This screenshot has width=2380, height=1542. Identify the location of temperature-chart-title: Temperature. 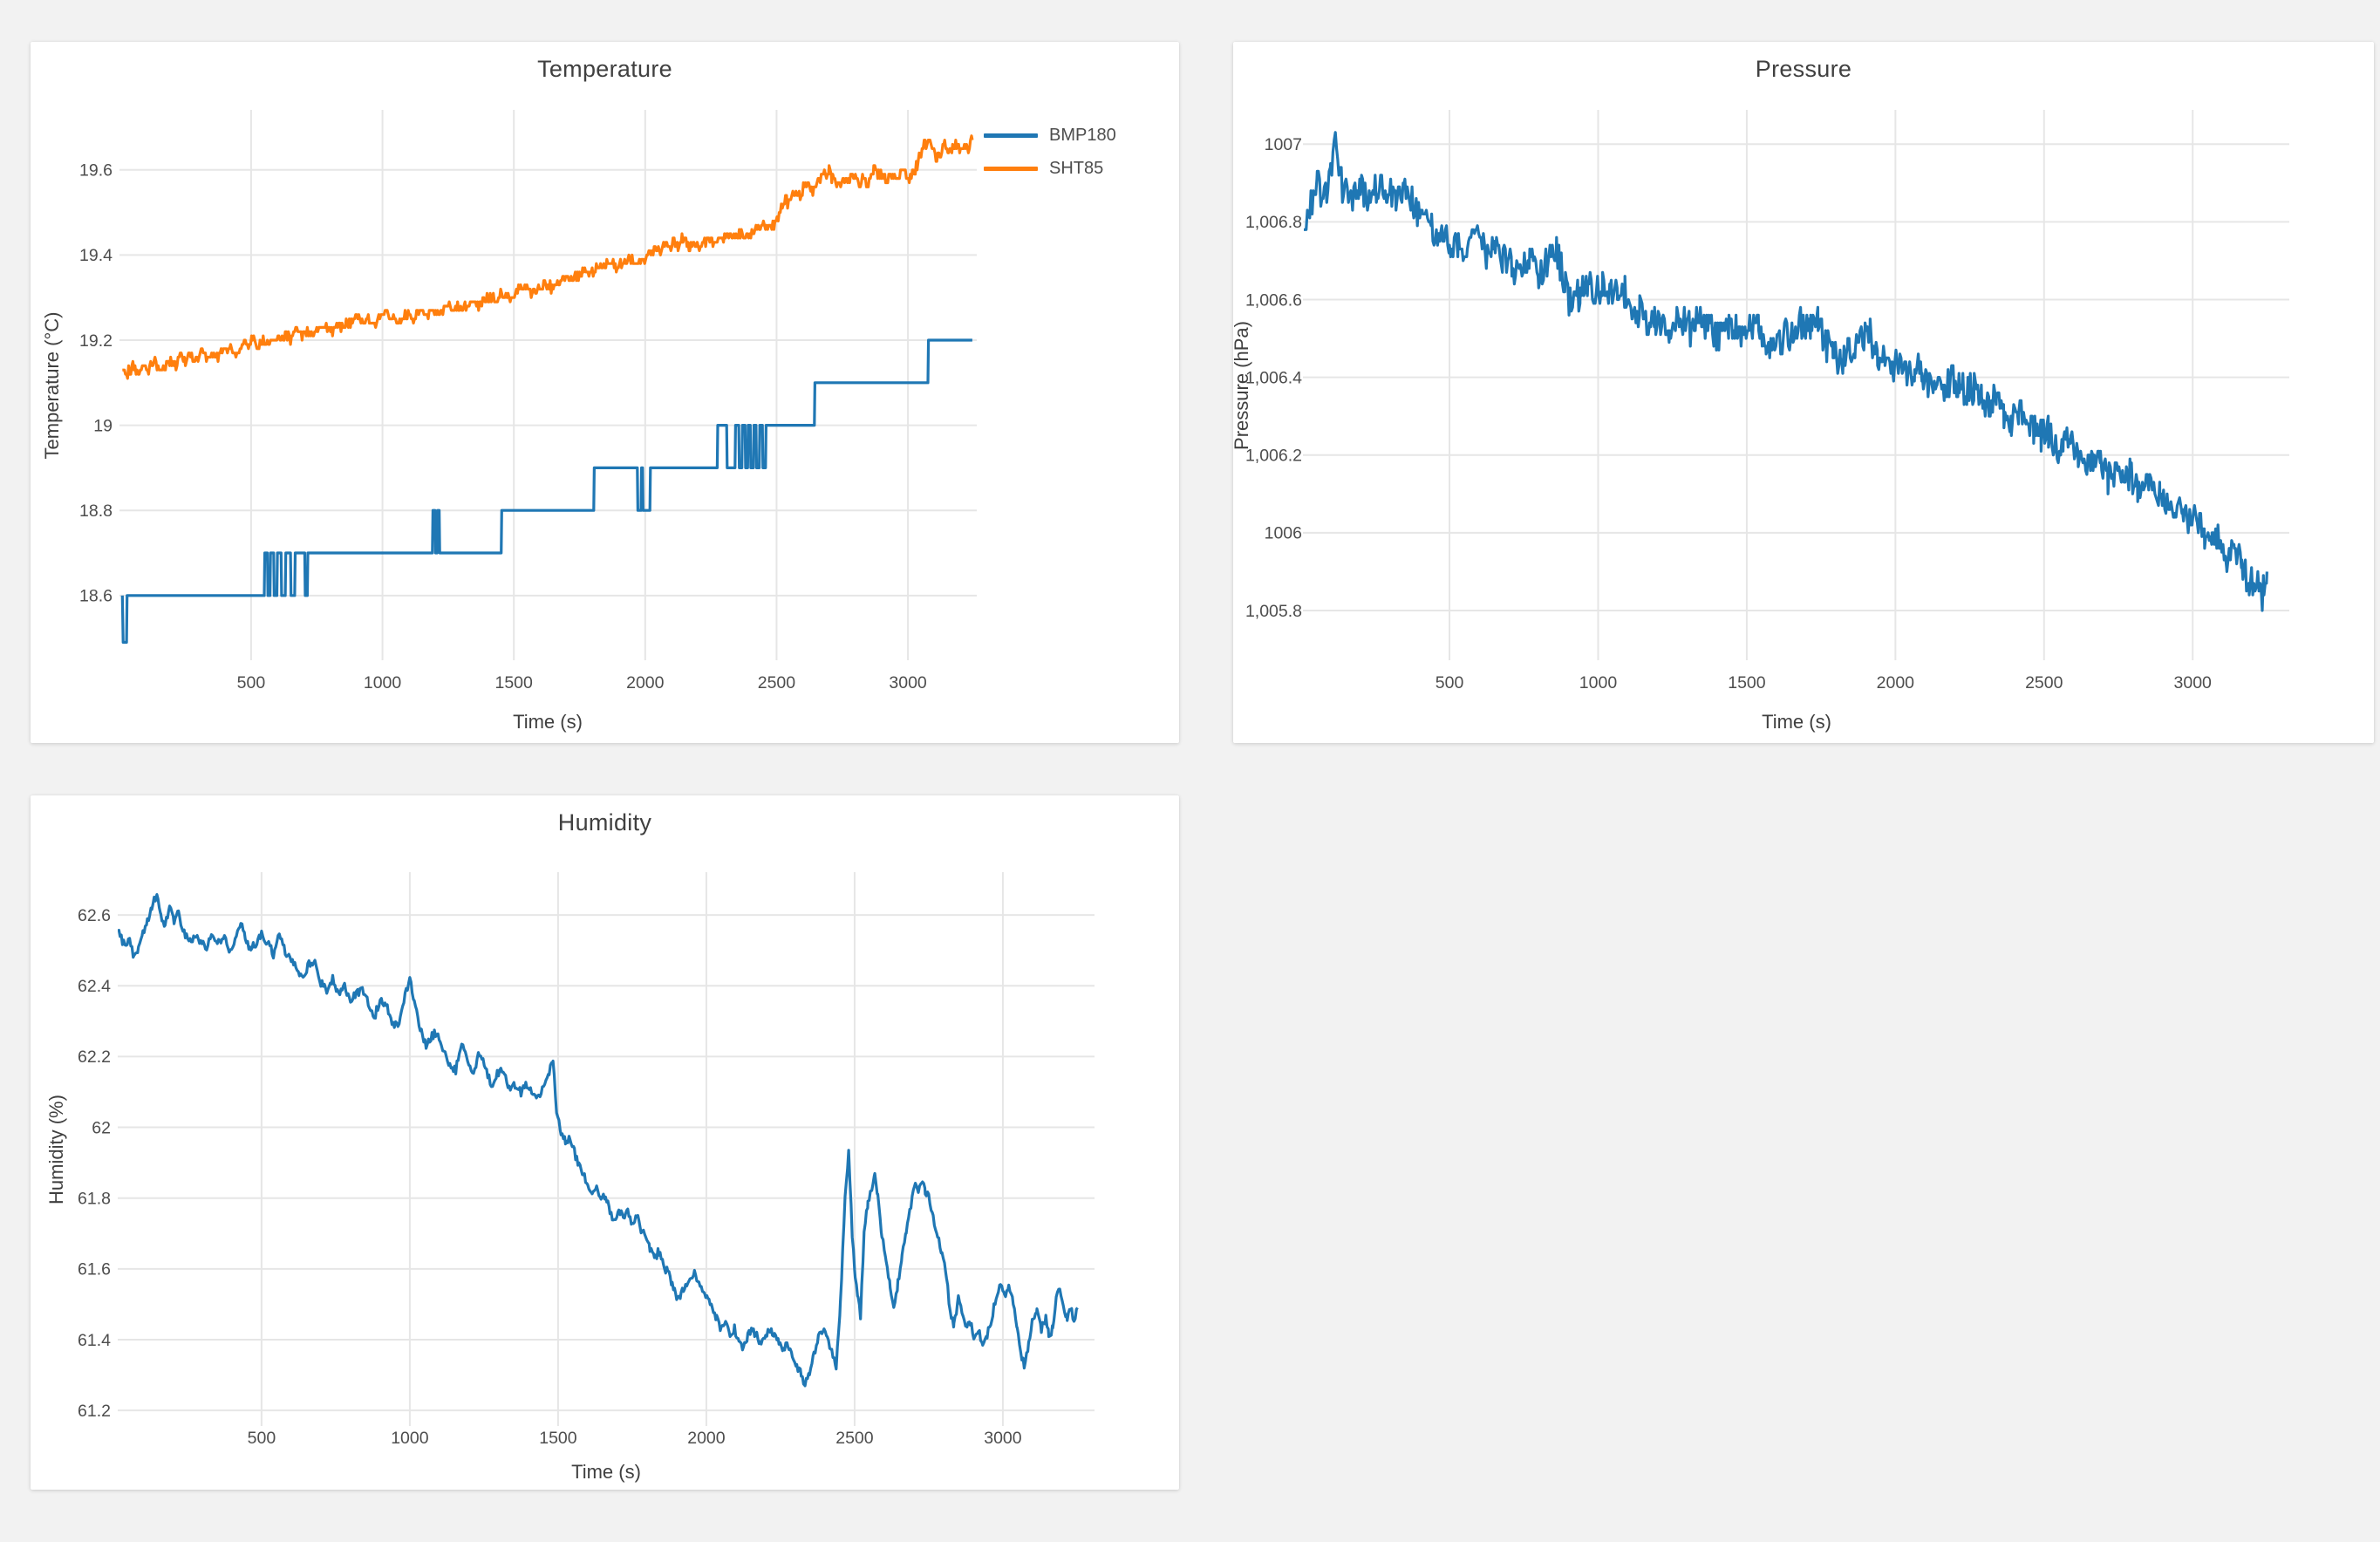
(604, 69).